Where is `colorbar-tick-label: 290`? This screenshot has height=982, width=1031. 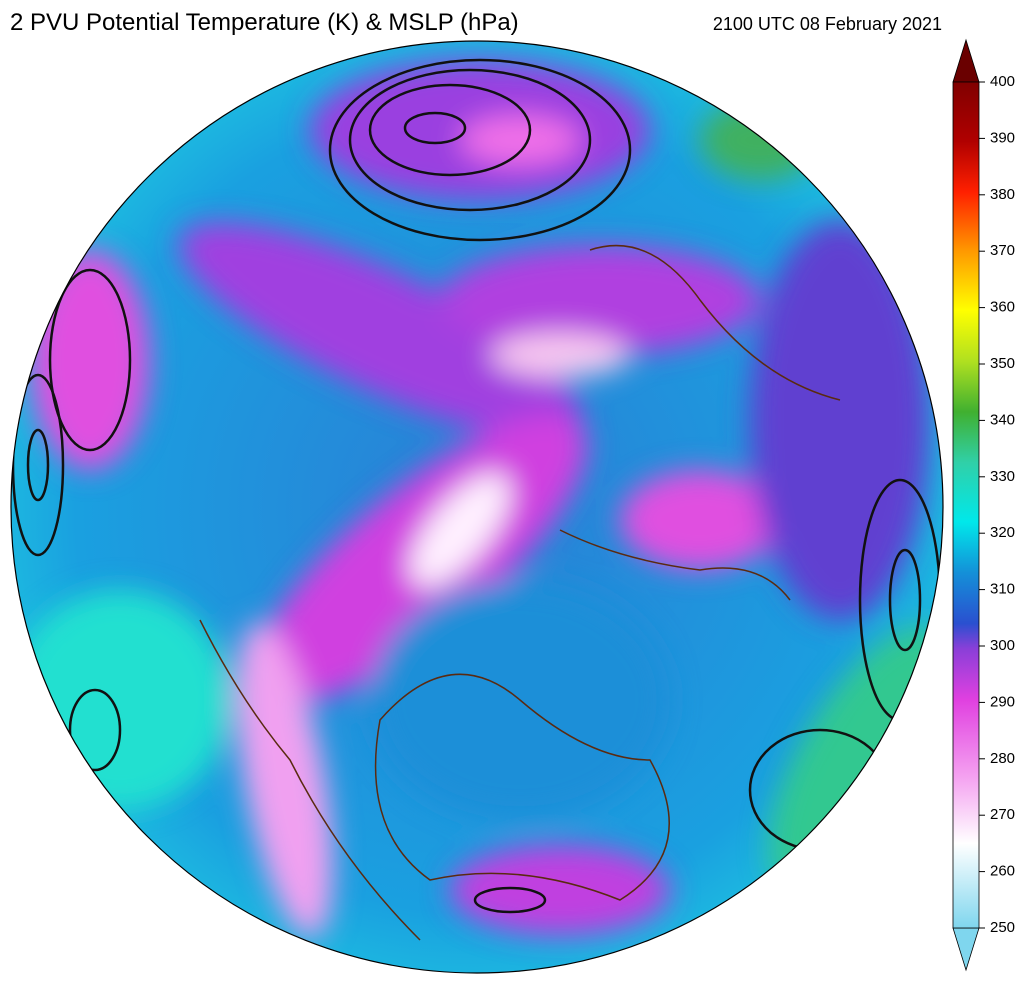
colorbar-tick-label: 290 is located at coordinates (1002, 701).